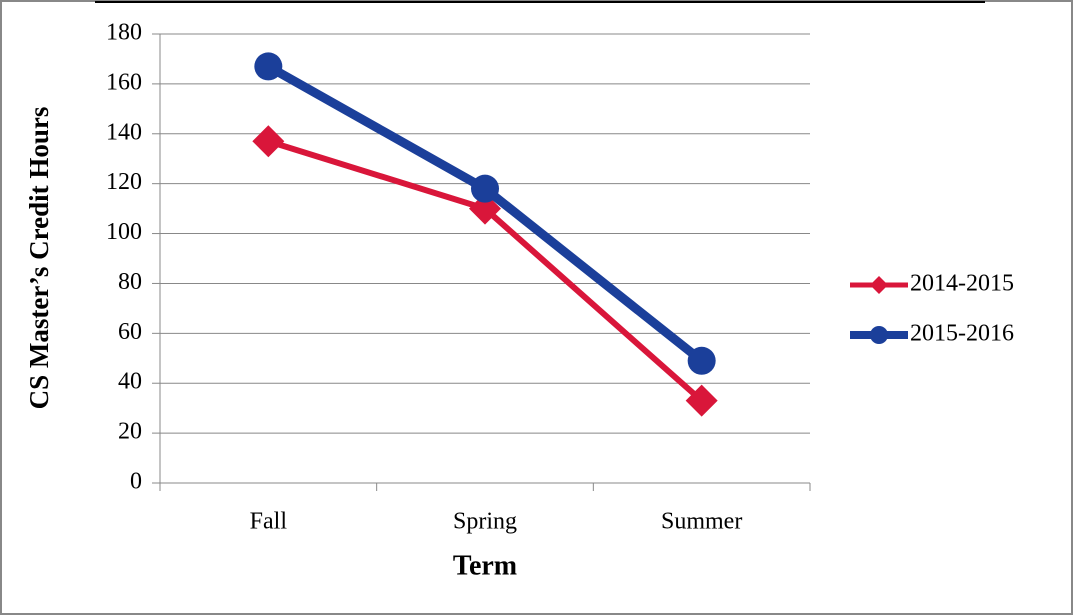 The width and height of the screenshot is (1073, 615). I want to click on y-tick-label: 60, so click(130, 332).